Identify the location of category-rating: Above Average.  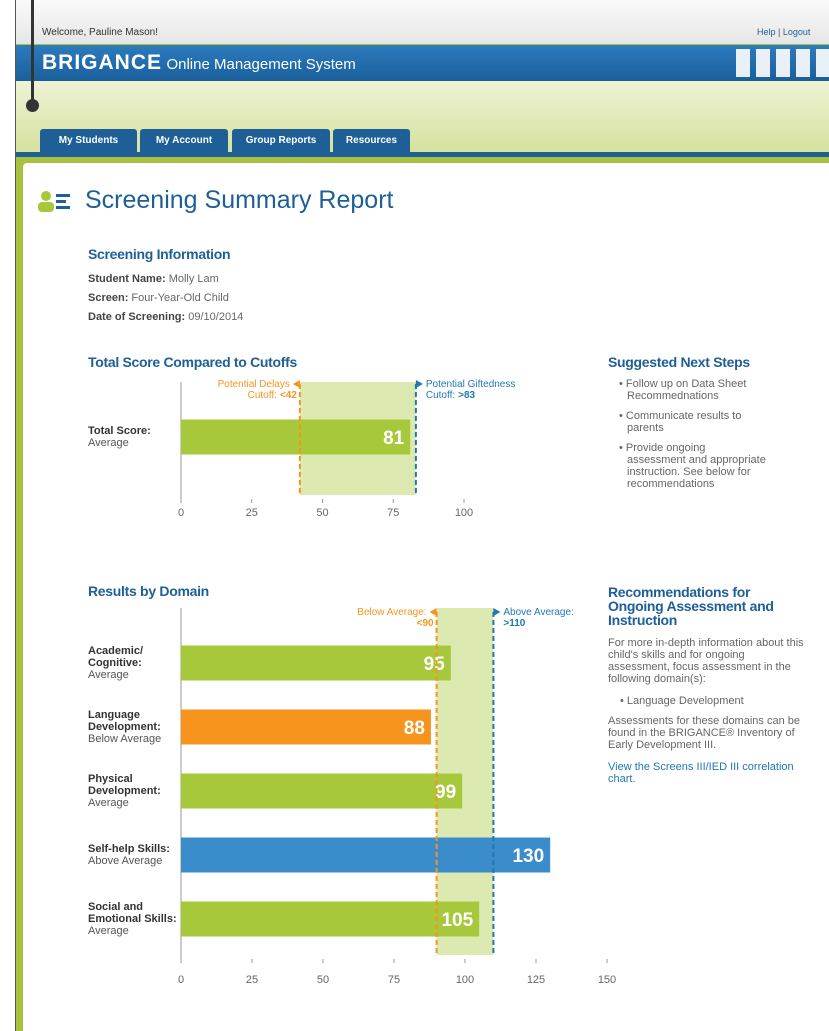
(125, 861).